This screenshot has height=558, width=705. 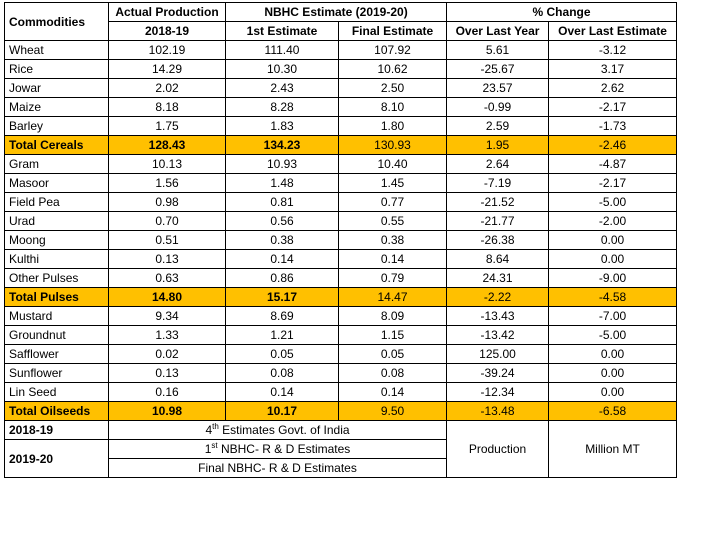 What do you see at coordinates (613, 31) in the screenshot?
I see `subheader-cell: Over Last Estimate` at bounding box center [613, 31].